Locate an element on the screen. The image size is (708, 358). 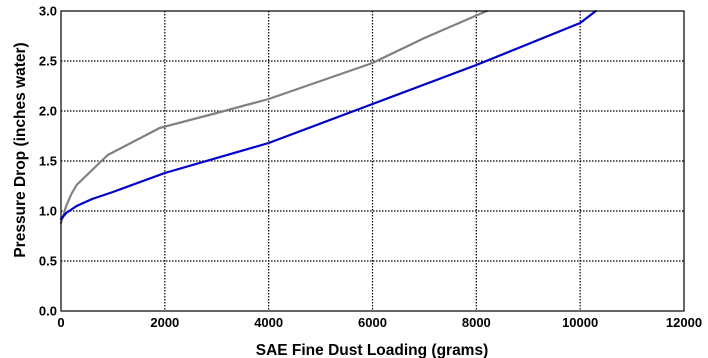
x-tick-label: 4000 is located at coordinates (268, 322).